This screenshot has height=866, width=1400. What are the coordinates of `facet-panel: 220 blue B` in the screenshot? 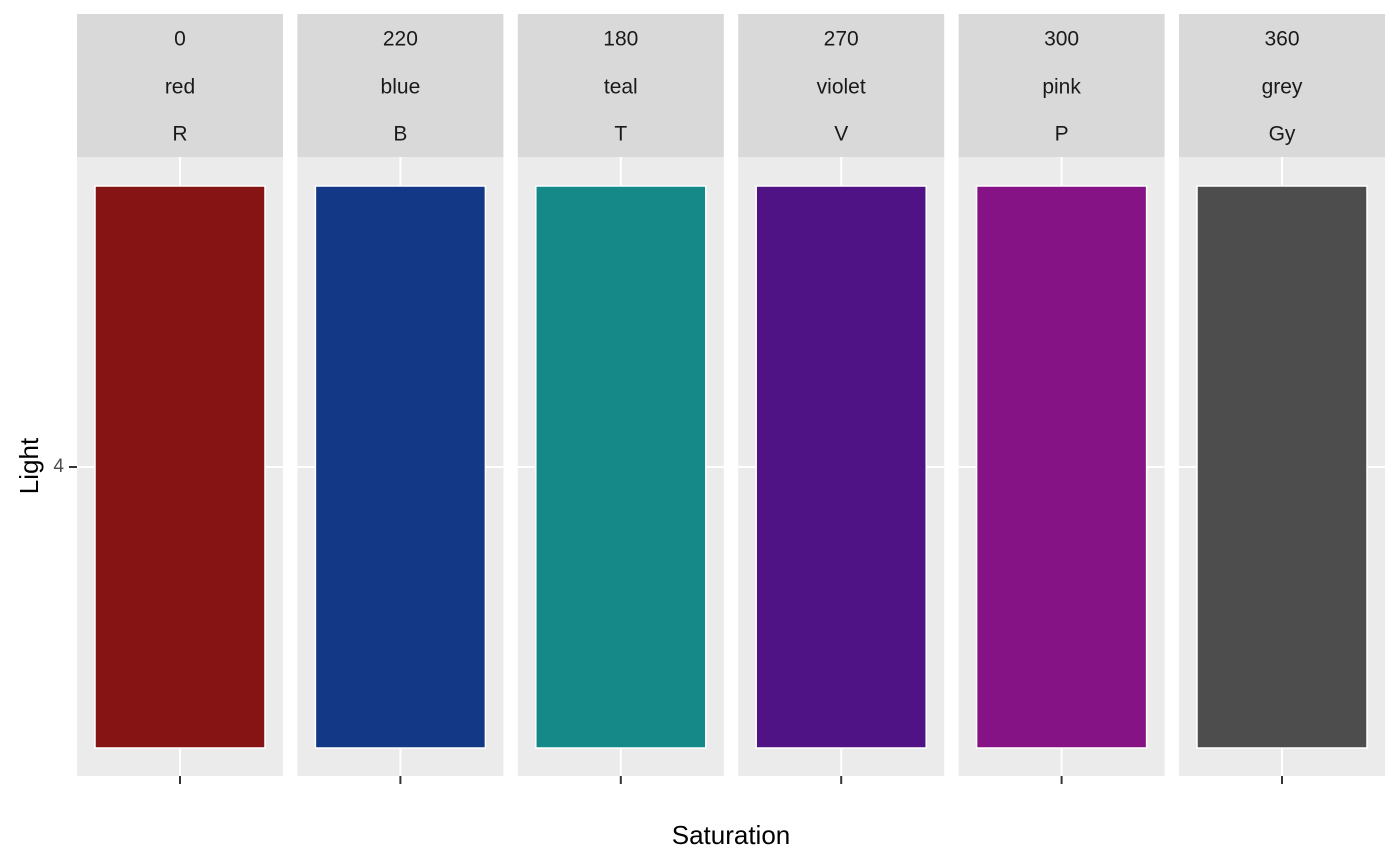 It's located at (400, 399).